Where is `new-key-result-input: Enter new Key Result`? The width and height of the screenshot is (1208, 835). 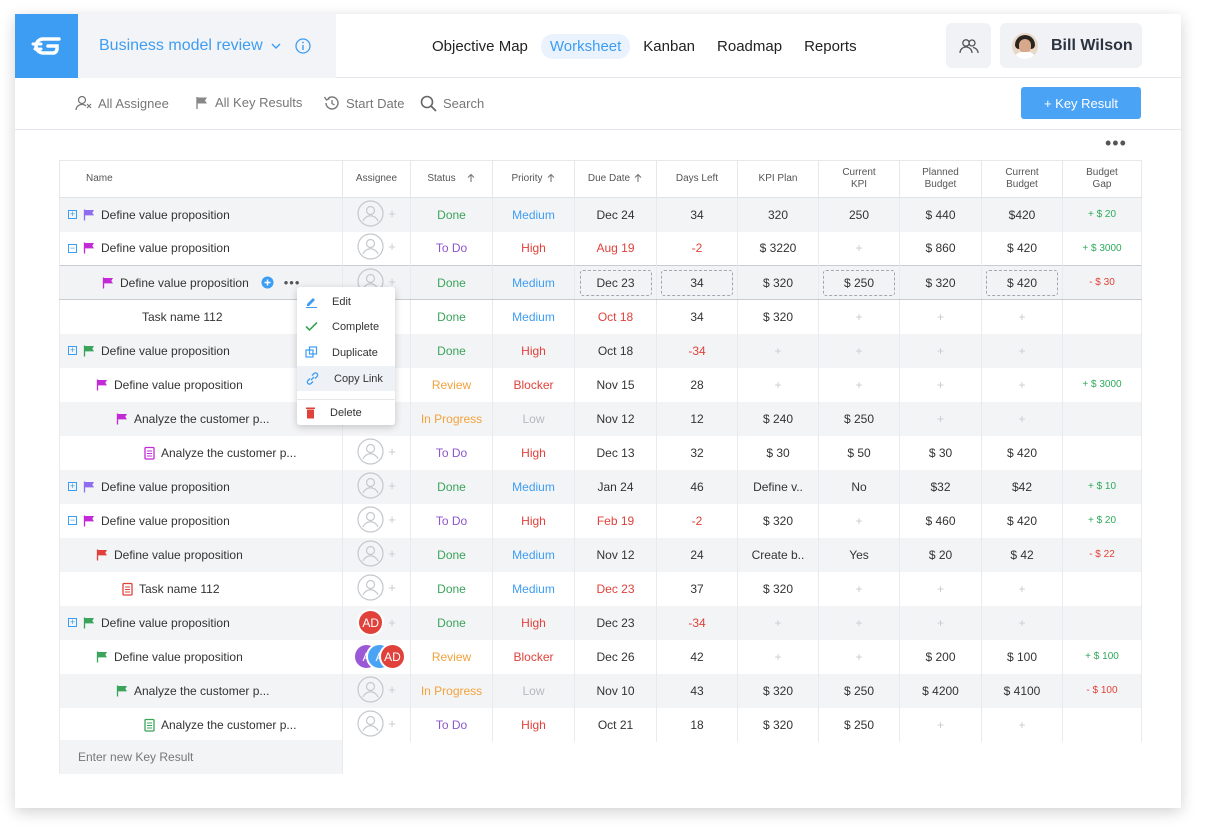
new-key-result-input: Enter new Key Result is located at coordinates (200, 757).